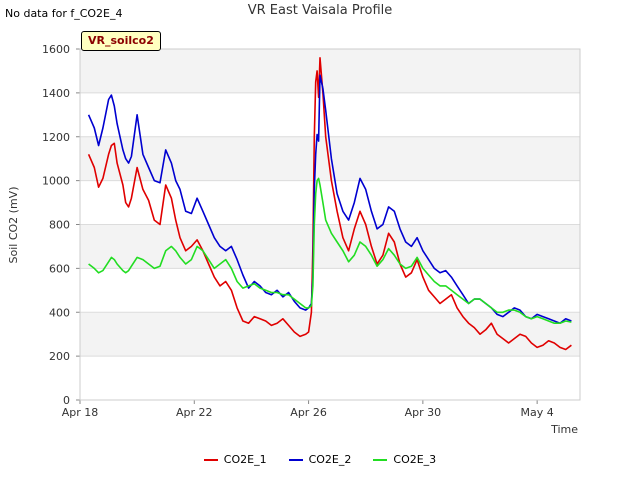 The image size is (640, 480). I want to click on legend-item-co2e-1: CO2E_1, so click(235, 459).